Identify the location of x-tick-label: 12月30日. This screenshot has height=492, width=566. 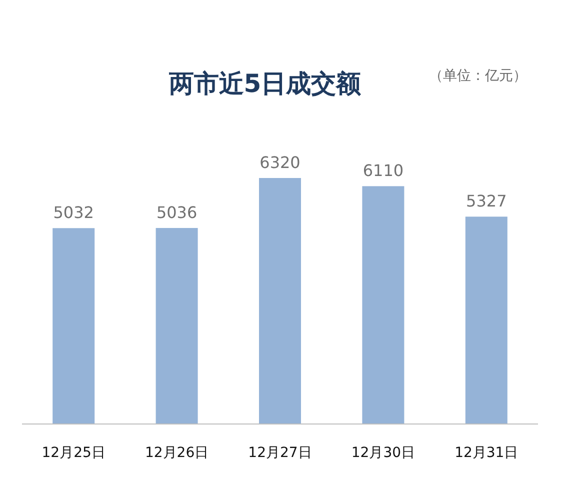
(383, 453).